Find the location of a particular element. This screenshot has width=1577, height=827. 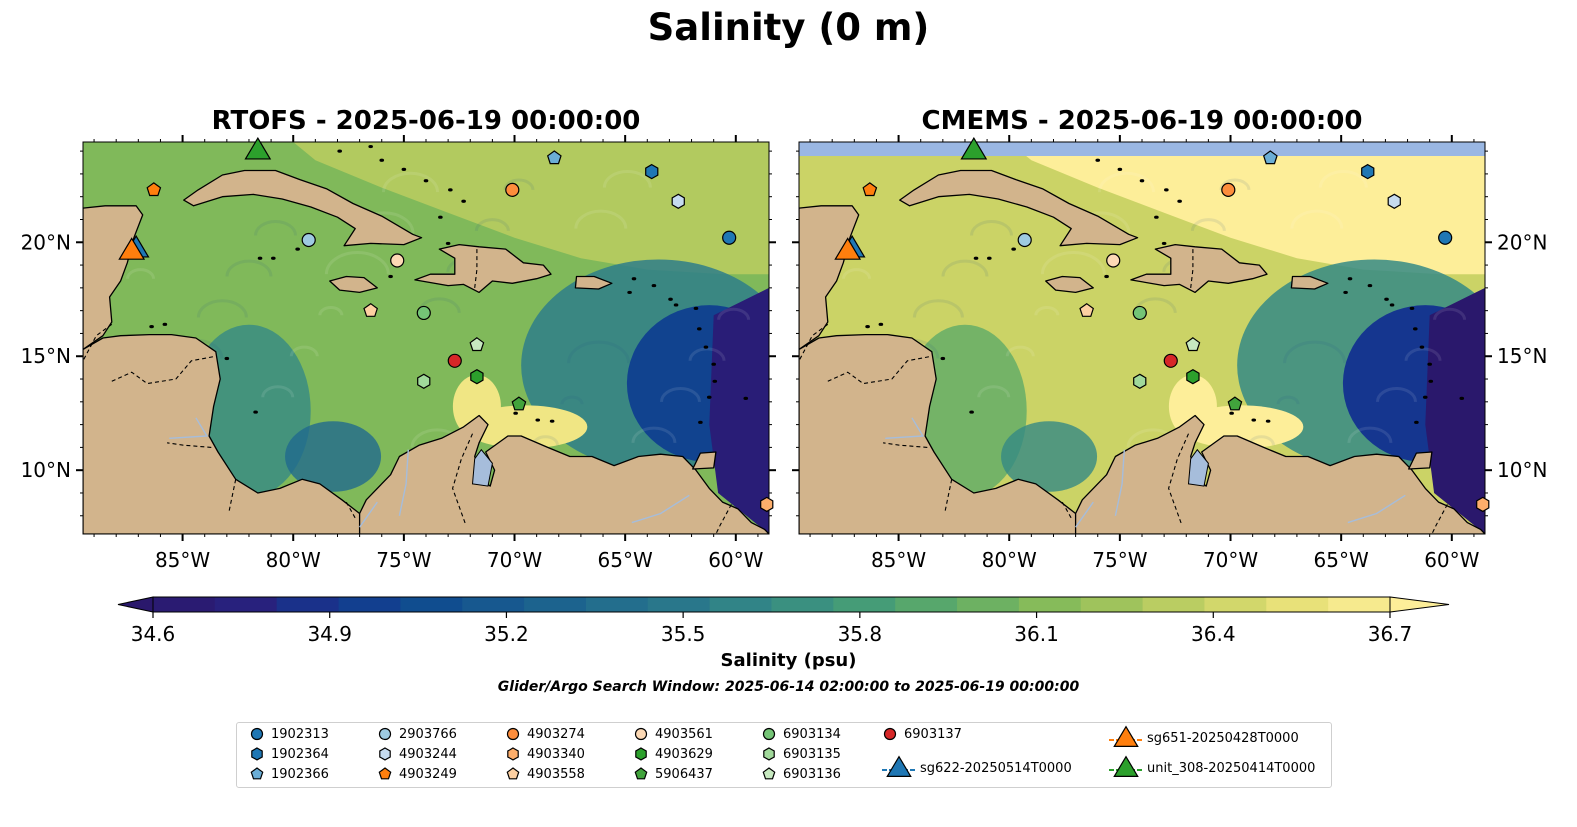

no-data-band is located at coordinates (1142, 149).